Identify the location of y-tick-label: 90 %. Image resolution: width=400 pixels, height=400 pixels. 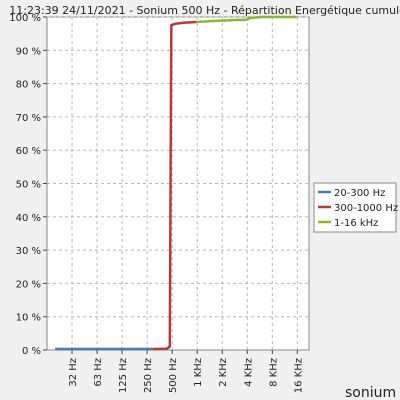
(28, 51).